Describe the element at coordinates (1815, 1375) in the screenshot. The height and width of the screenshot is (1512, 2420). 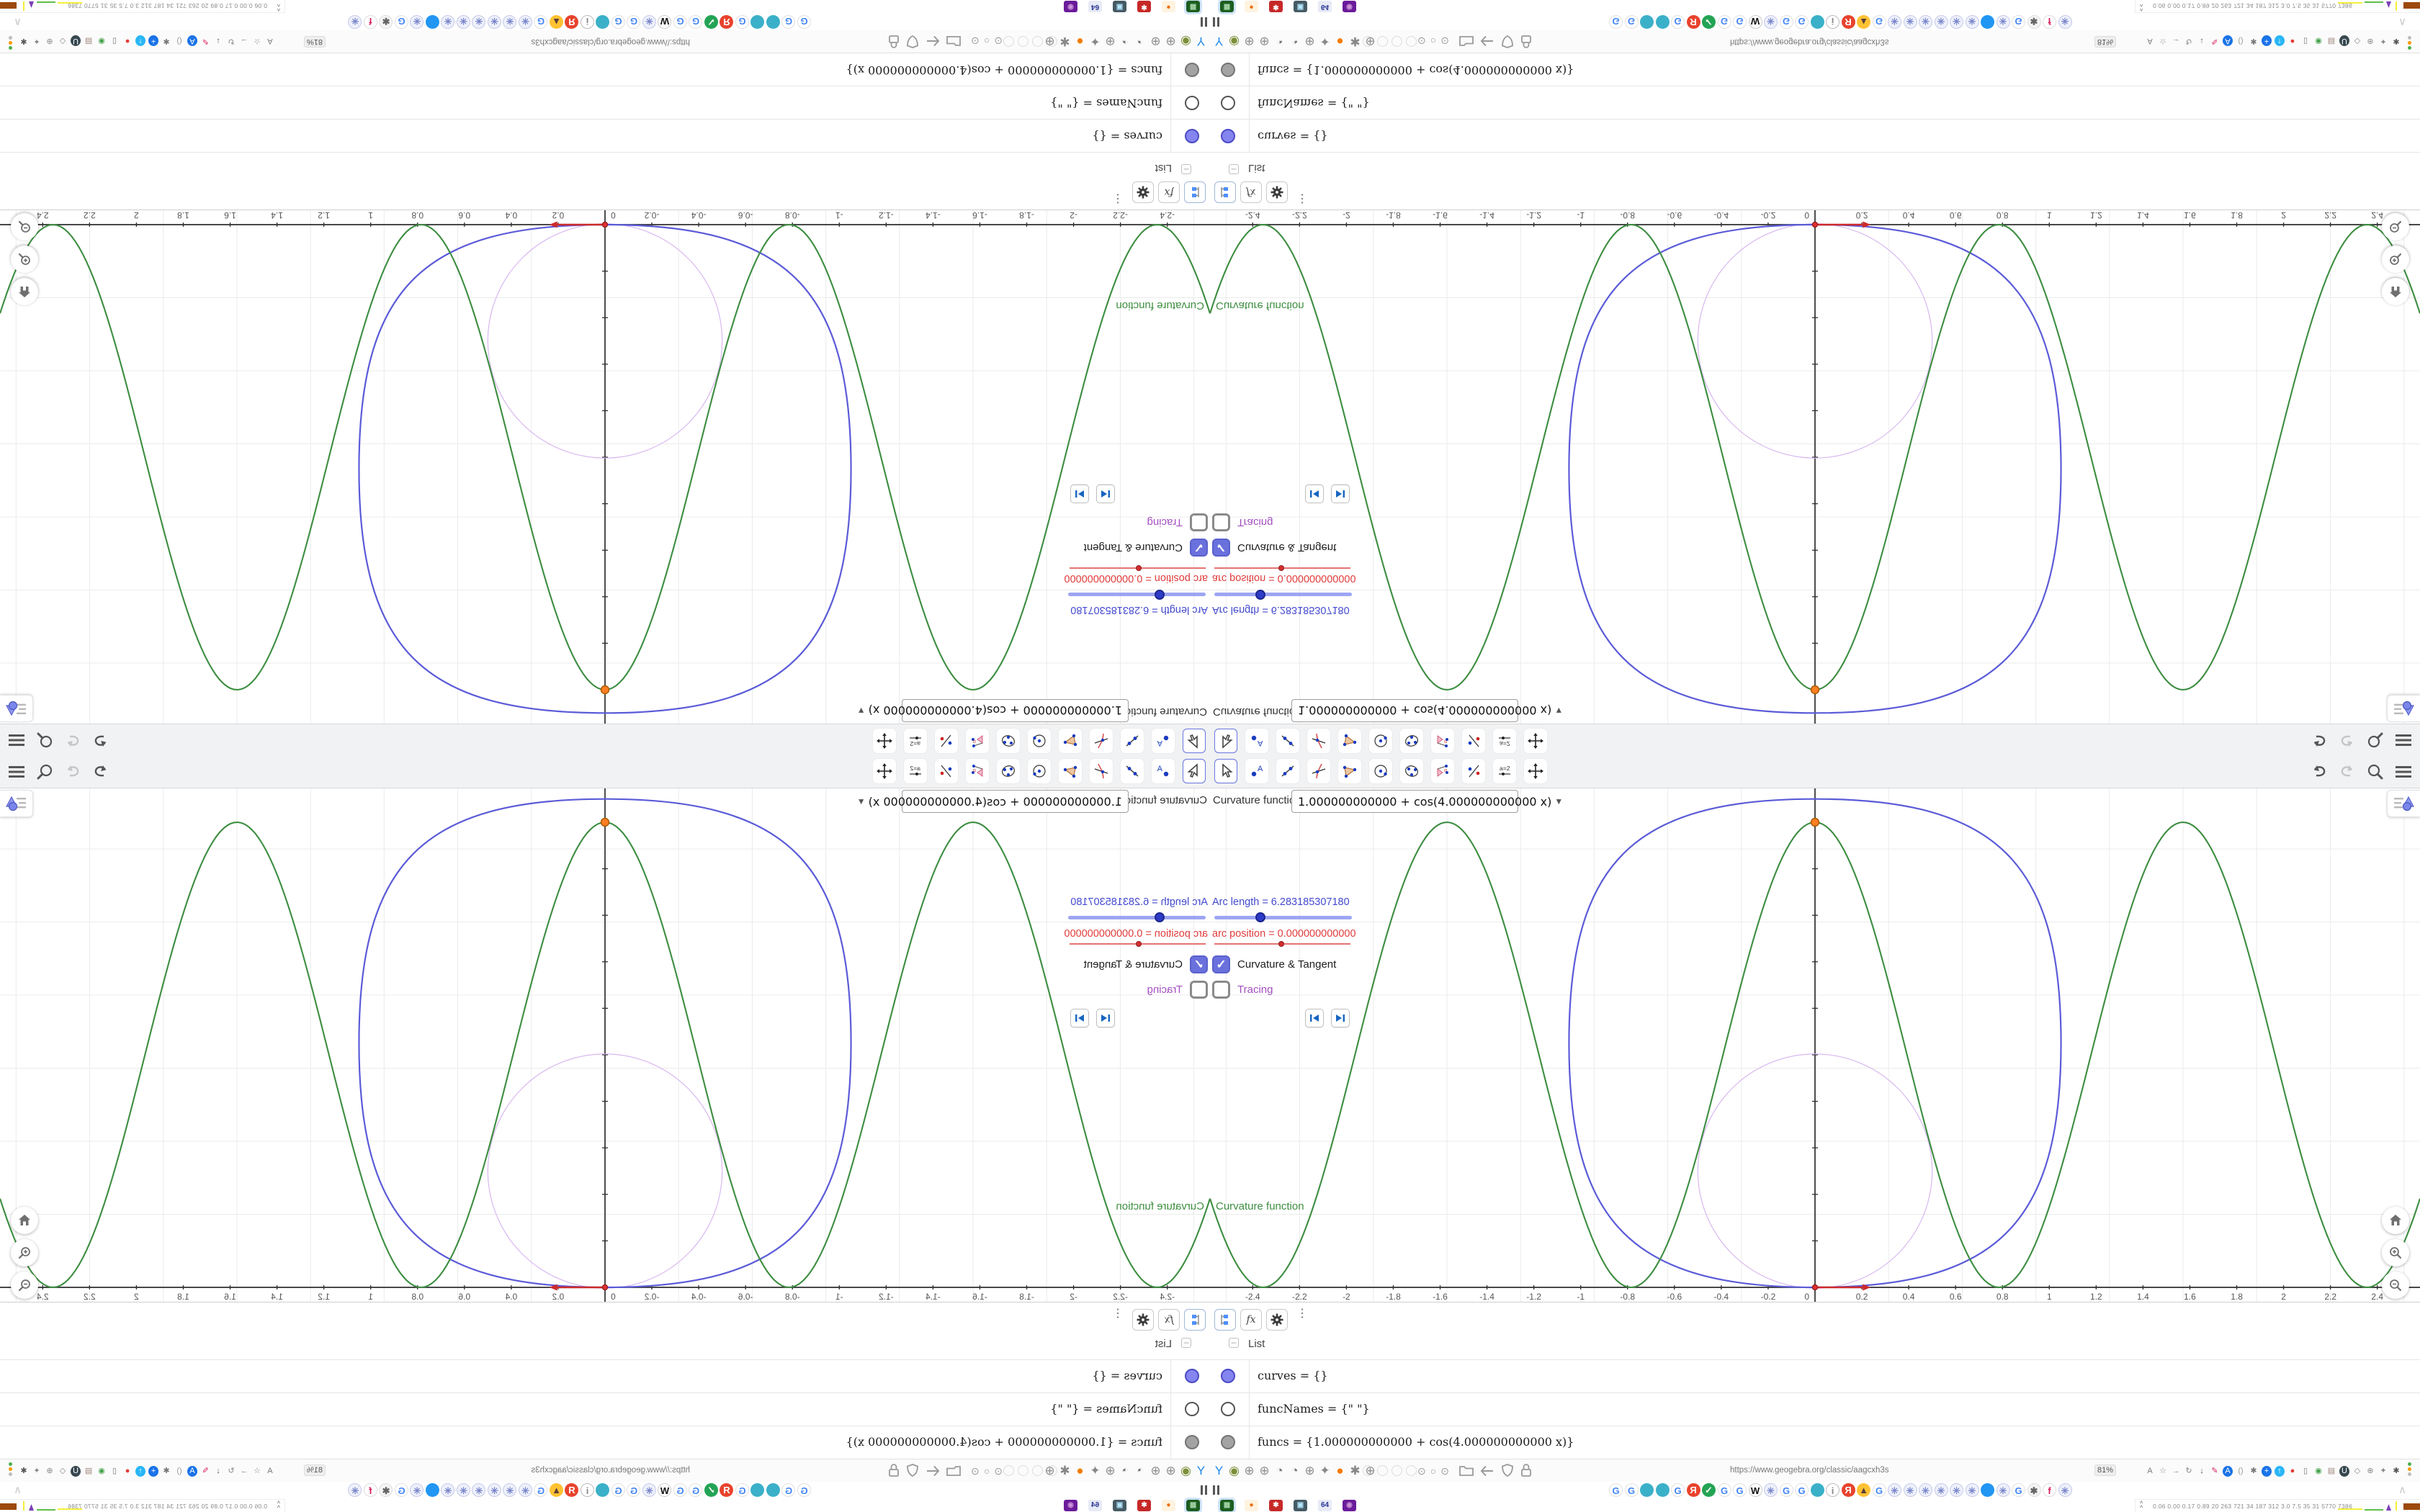
I see `algebra-row-curves: curves = {}` at that location.